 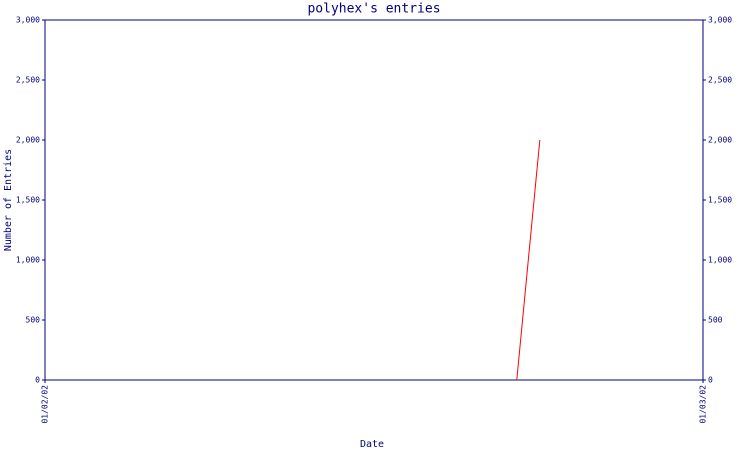 What do you see at coordinates (28, 80) in the screenshot?
I see `y-tick-label: 2,500` at bounding box center [28, 80].